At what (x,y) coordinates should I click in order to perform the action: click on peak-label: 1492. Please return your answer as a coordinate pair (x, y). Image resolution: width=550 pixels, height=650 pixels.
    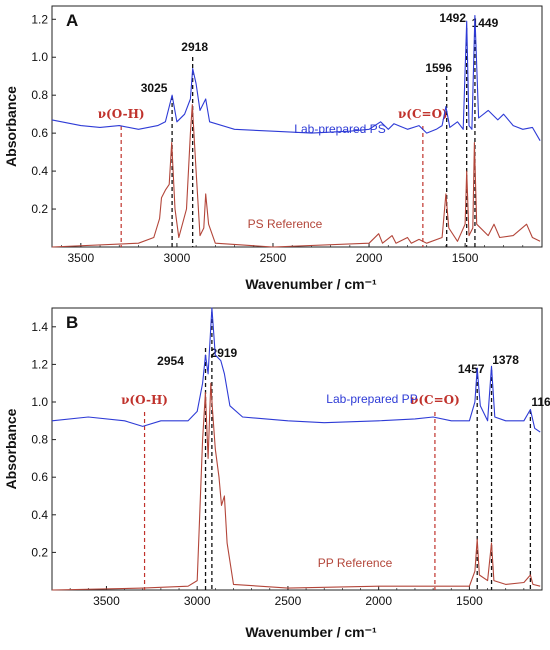
    Looking at the image, I should click on (452, 18).